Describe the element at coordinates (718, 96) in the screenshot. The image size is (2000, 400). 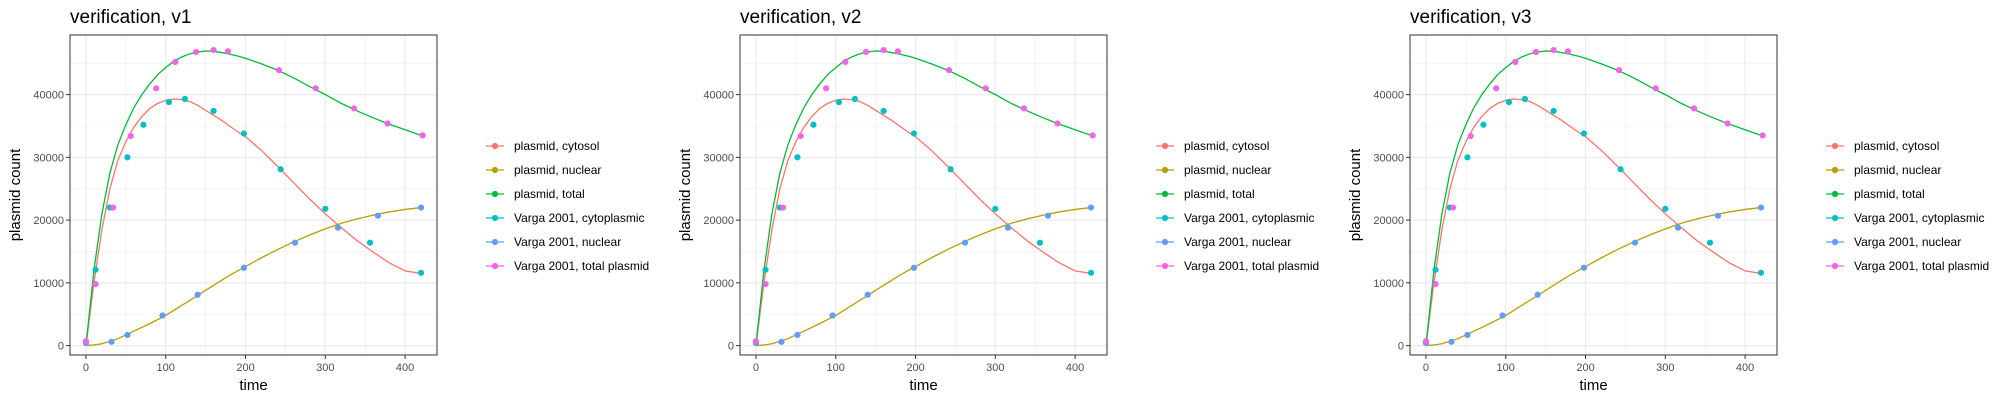
I see `y-tick-label: 40000` at that location.